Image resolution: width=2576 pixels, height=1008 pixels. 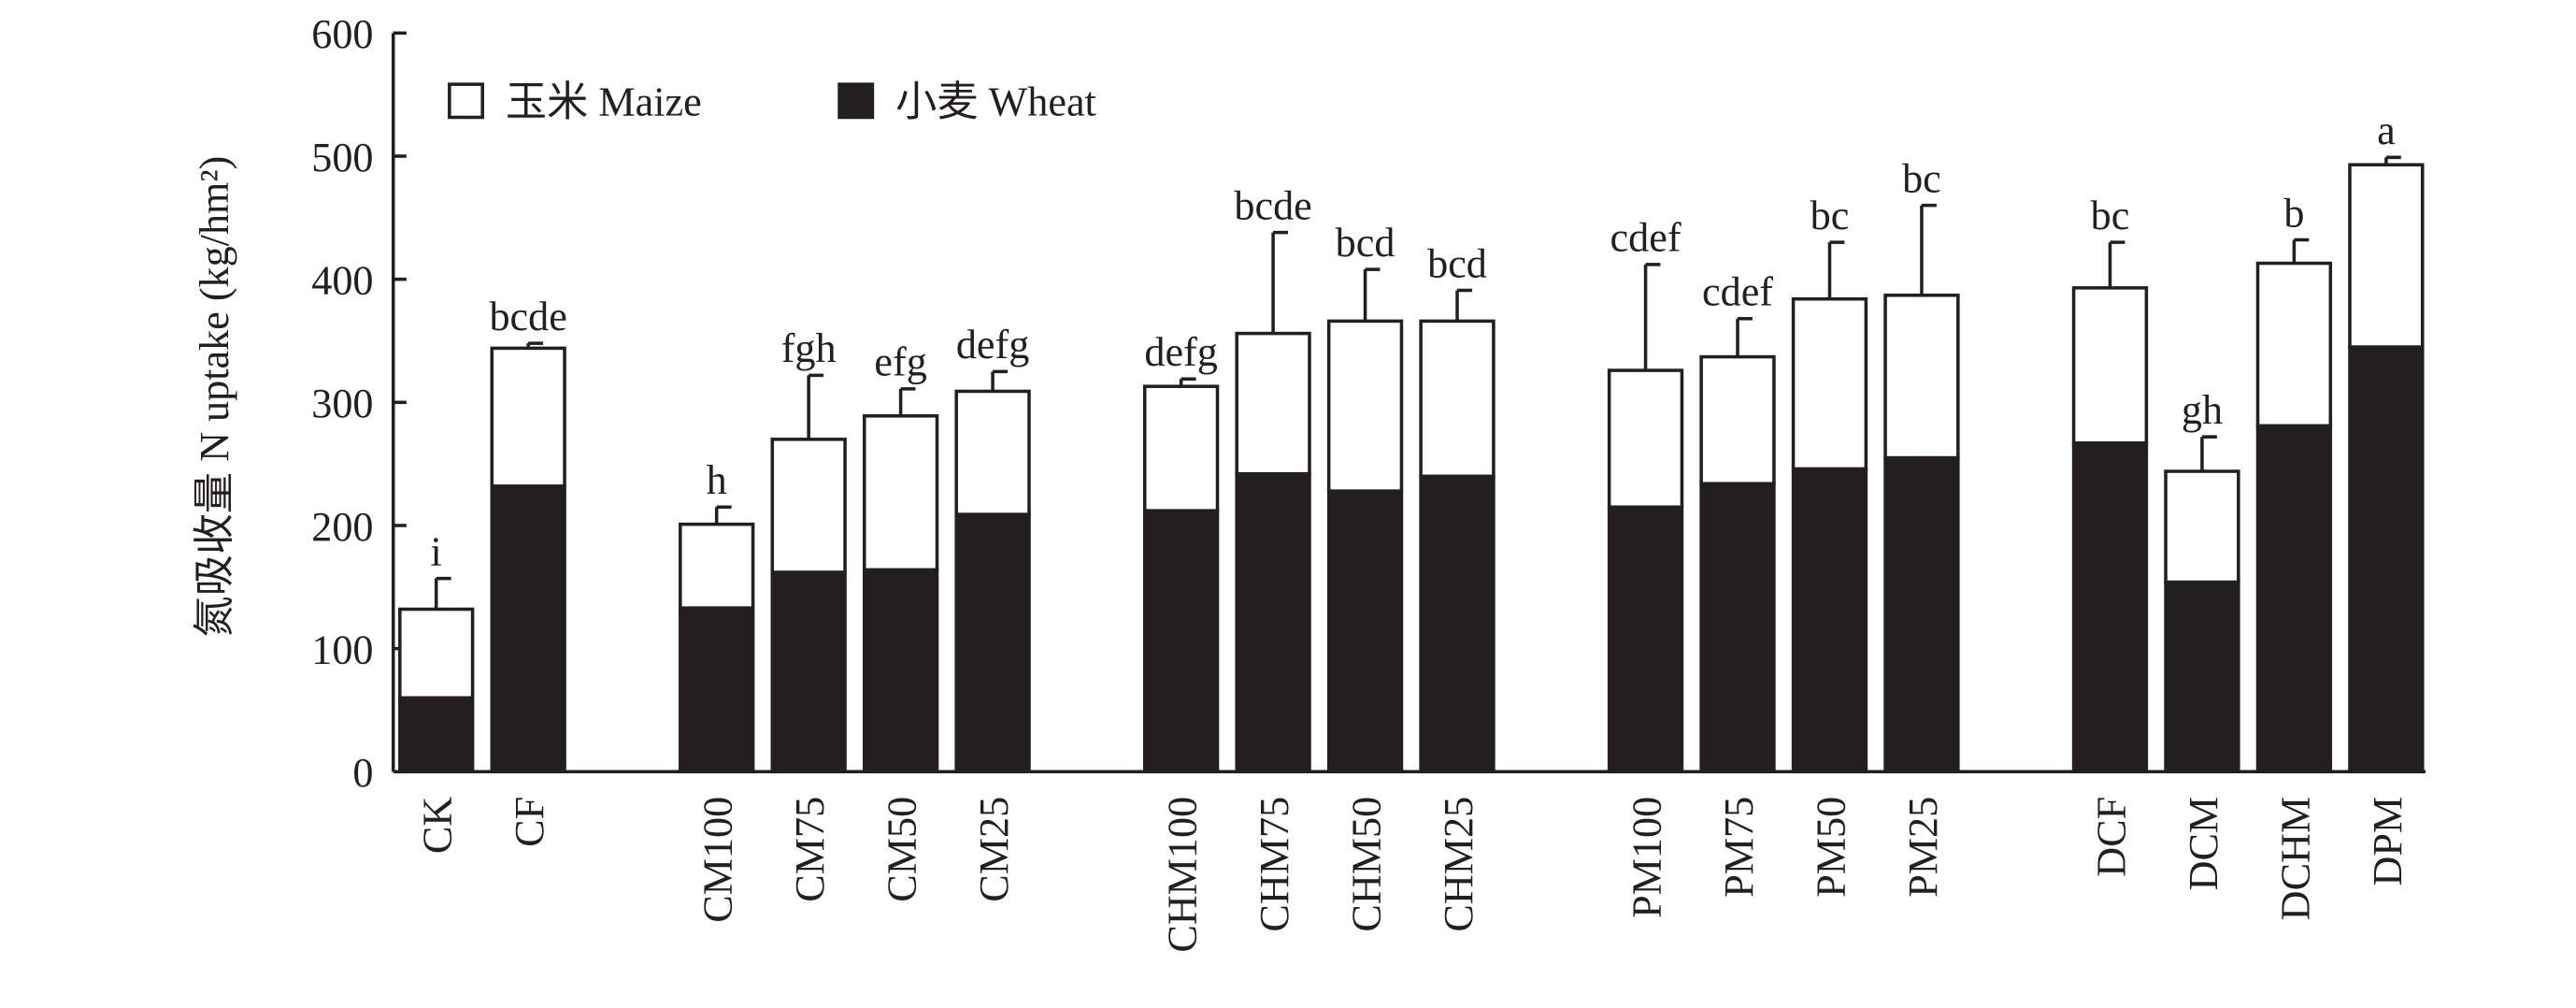 I want to click on legend-label: 小麦 Wheat, so click(x=995, y=102).